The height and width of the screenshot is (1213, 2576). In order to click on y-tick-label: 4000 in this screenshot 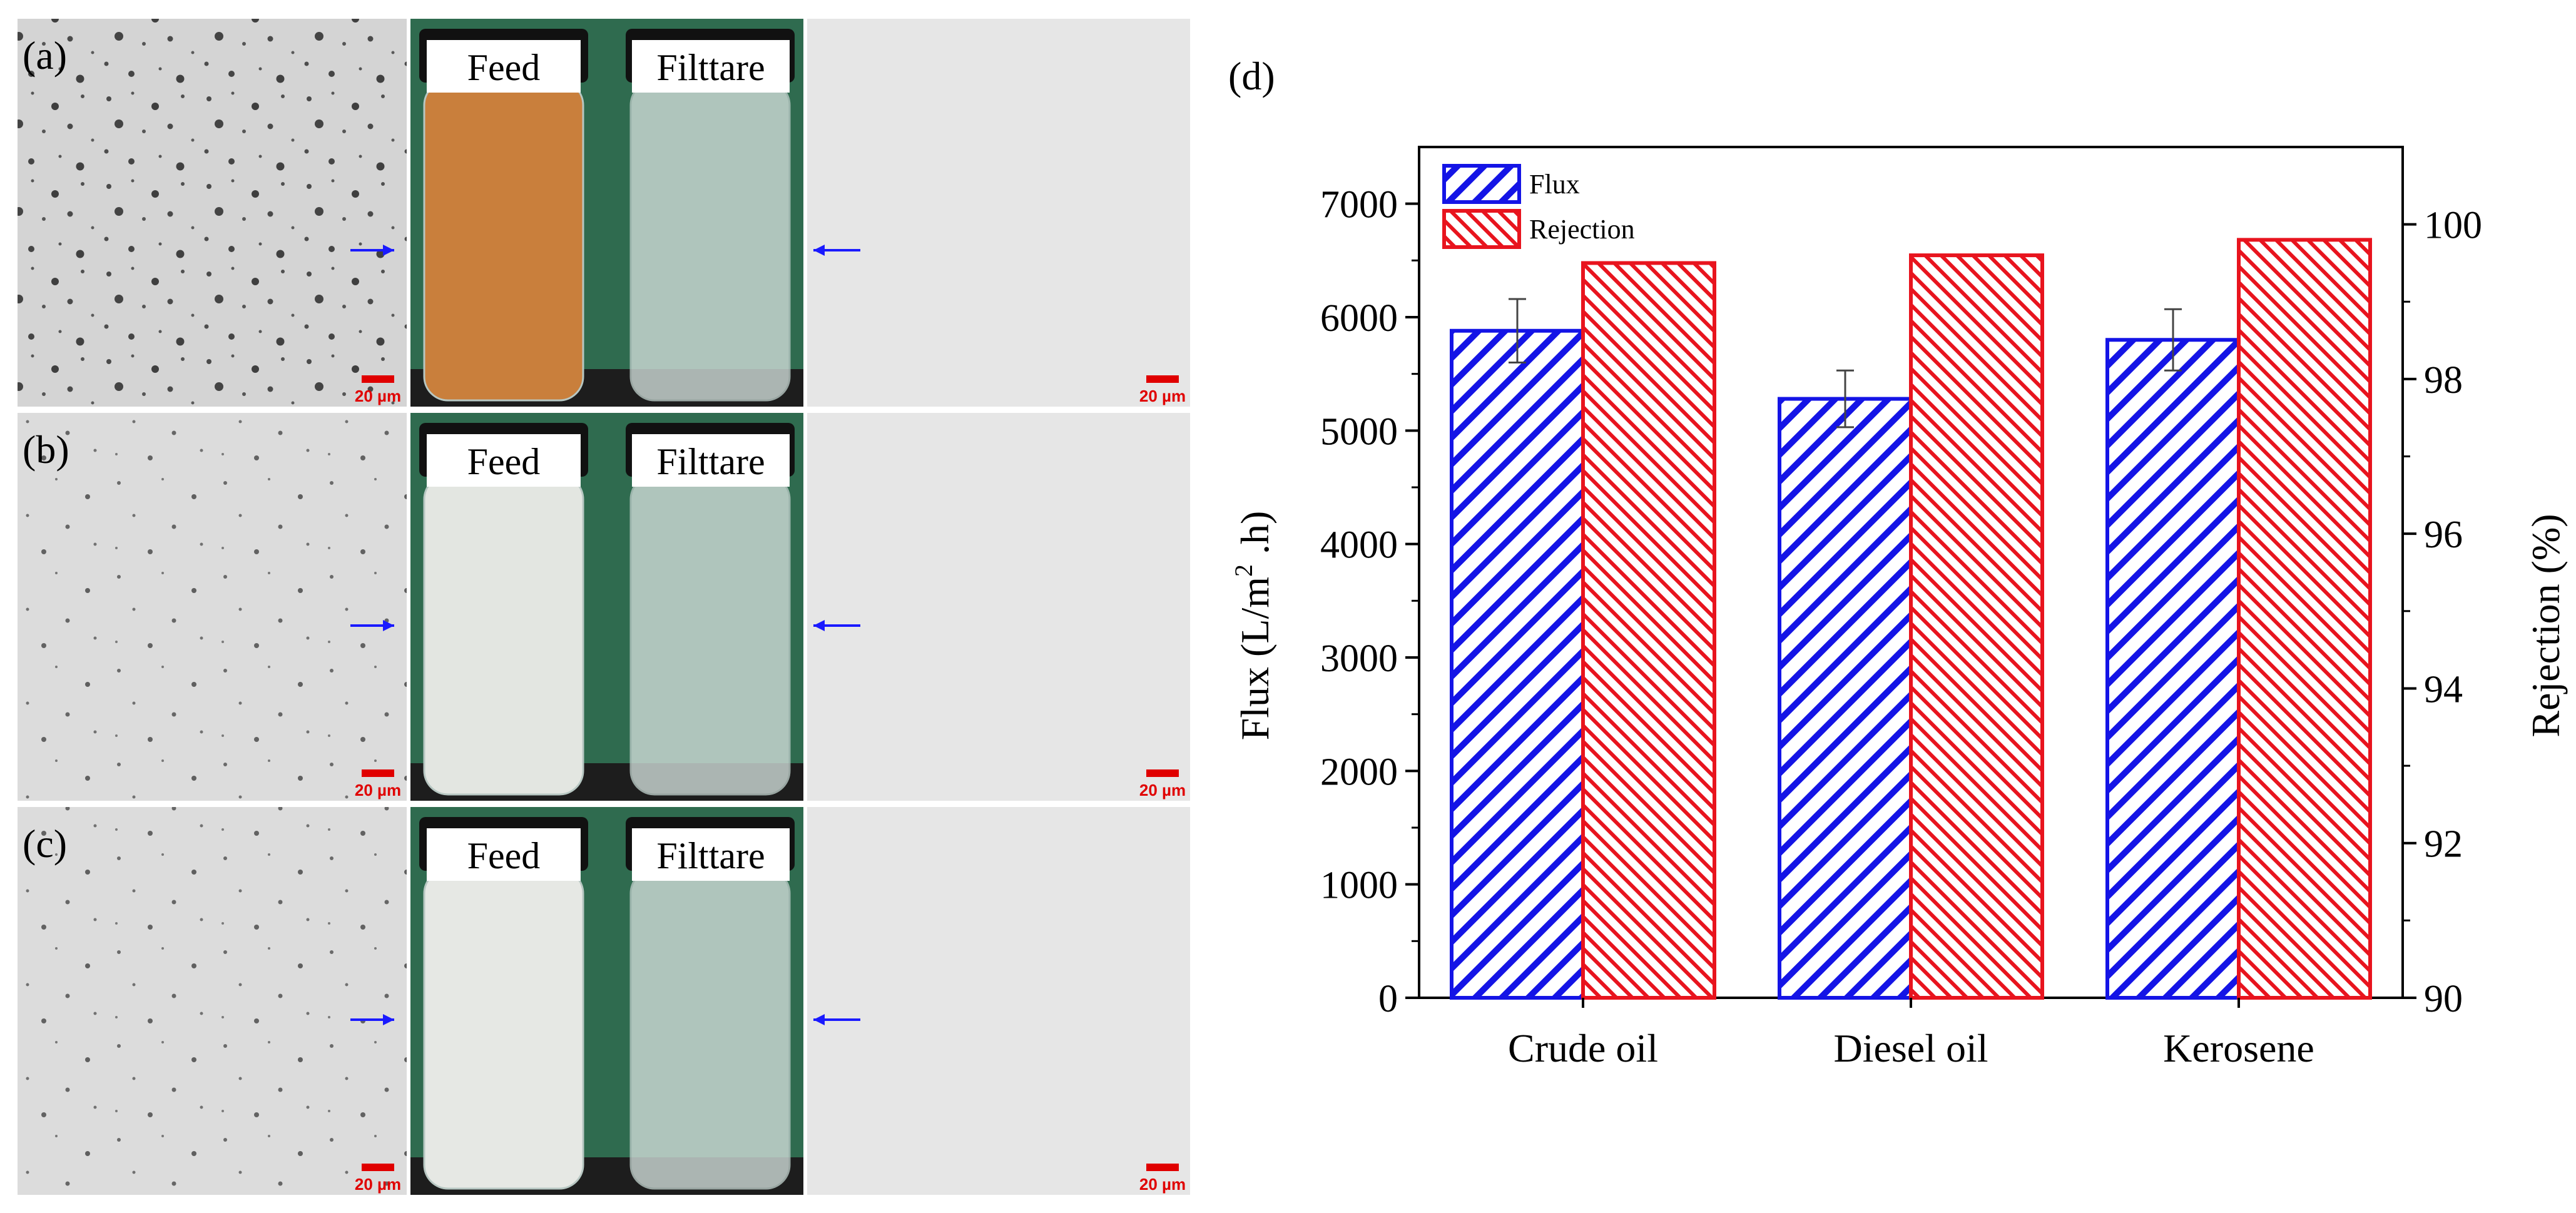, I will do `click(1359, 545)`.